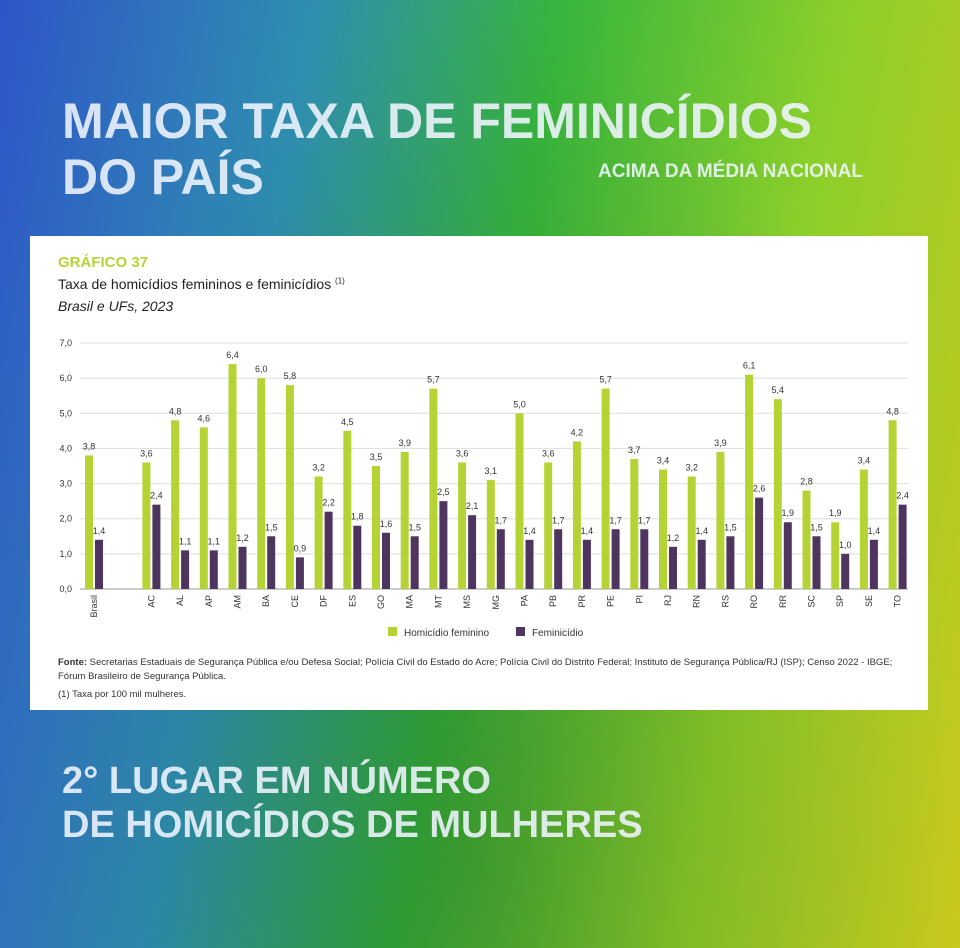 The width and height of the screenshot is (960, 948). What do you see at coordinates (238, 602) in the screenshot?
I see `x-tick-label: AM` at bounding box center [238, 602].